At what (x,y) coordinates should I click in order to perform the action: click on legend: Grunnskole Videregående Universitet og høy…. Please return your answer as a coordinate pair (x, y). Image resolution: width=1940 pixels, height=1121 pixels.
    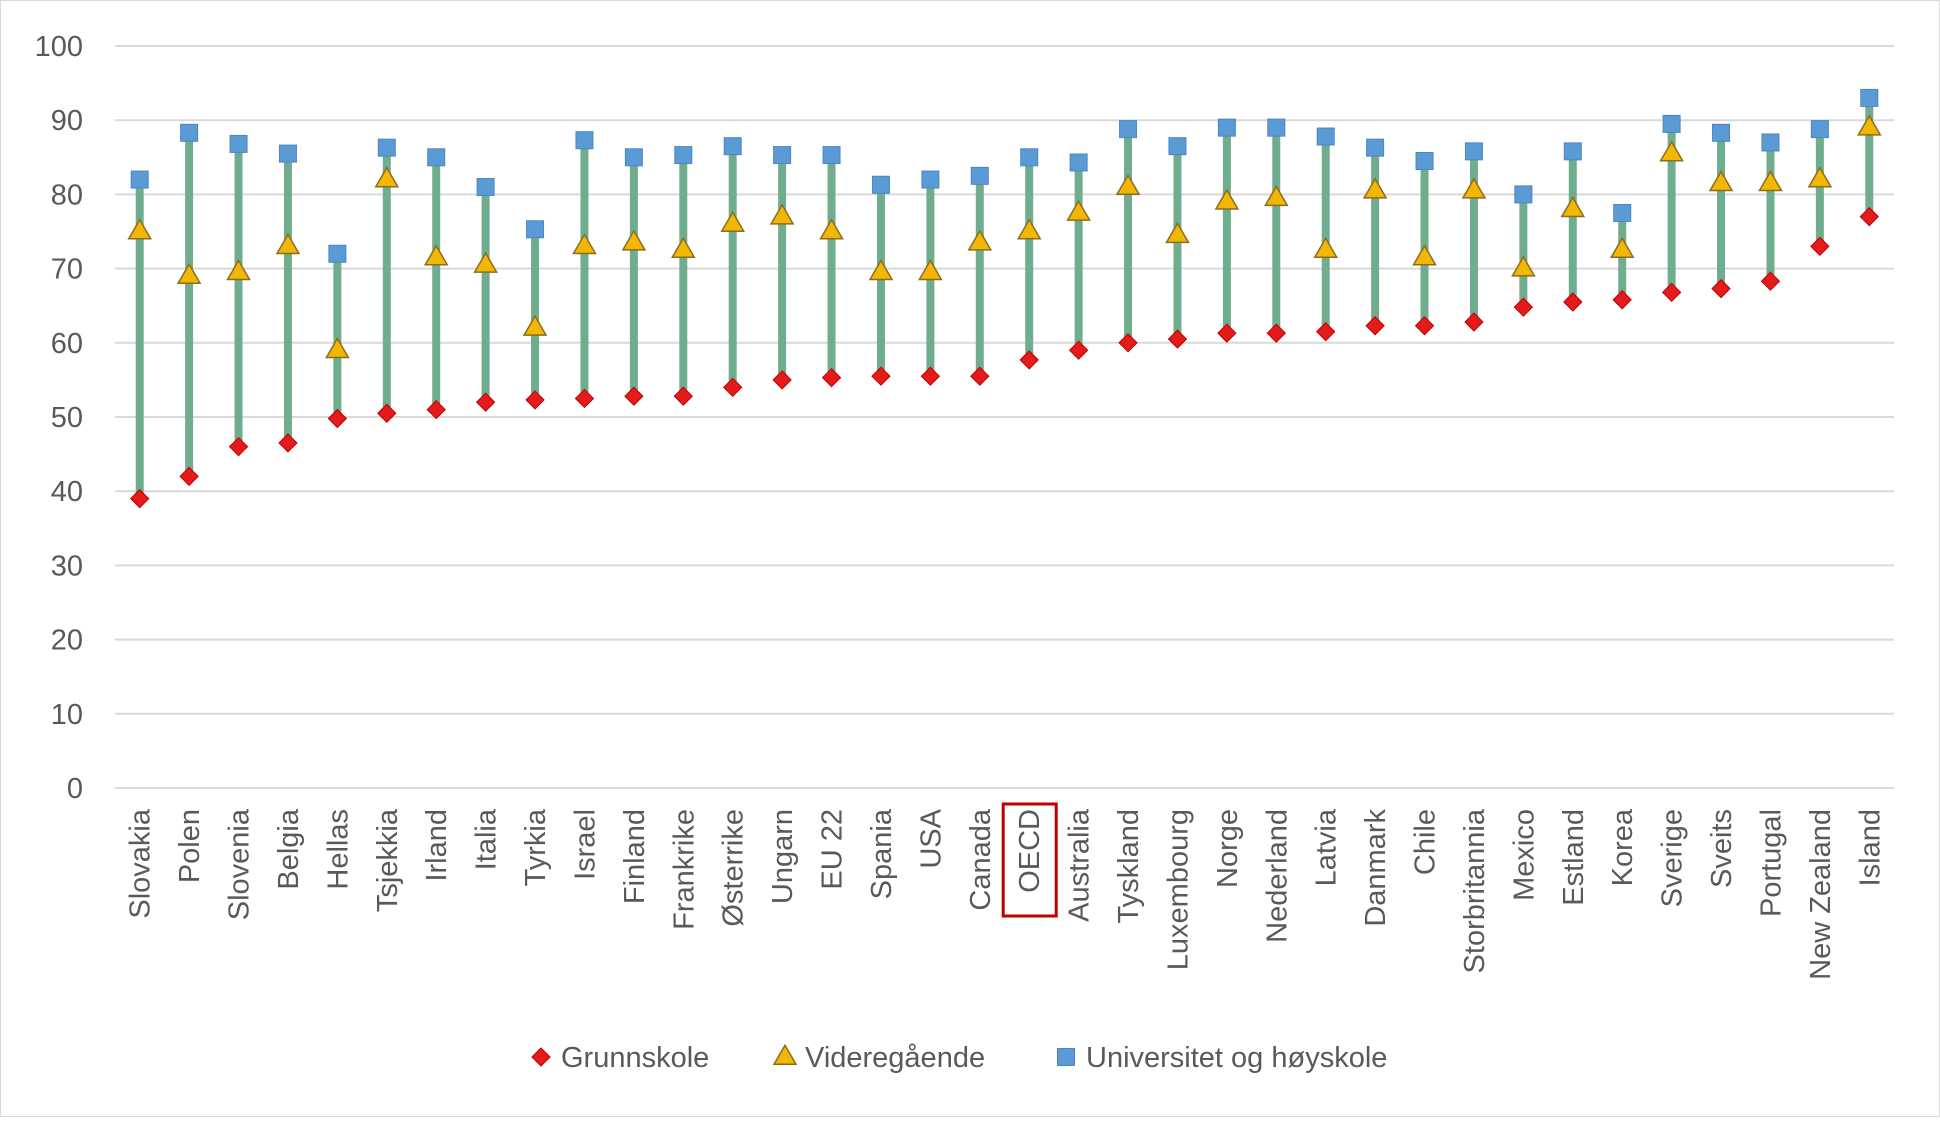
    Looking at the image, I should click on (959, 1058).